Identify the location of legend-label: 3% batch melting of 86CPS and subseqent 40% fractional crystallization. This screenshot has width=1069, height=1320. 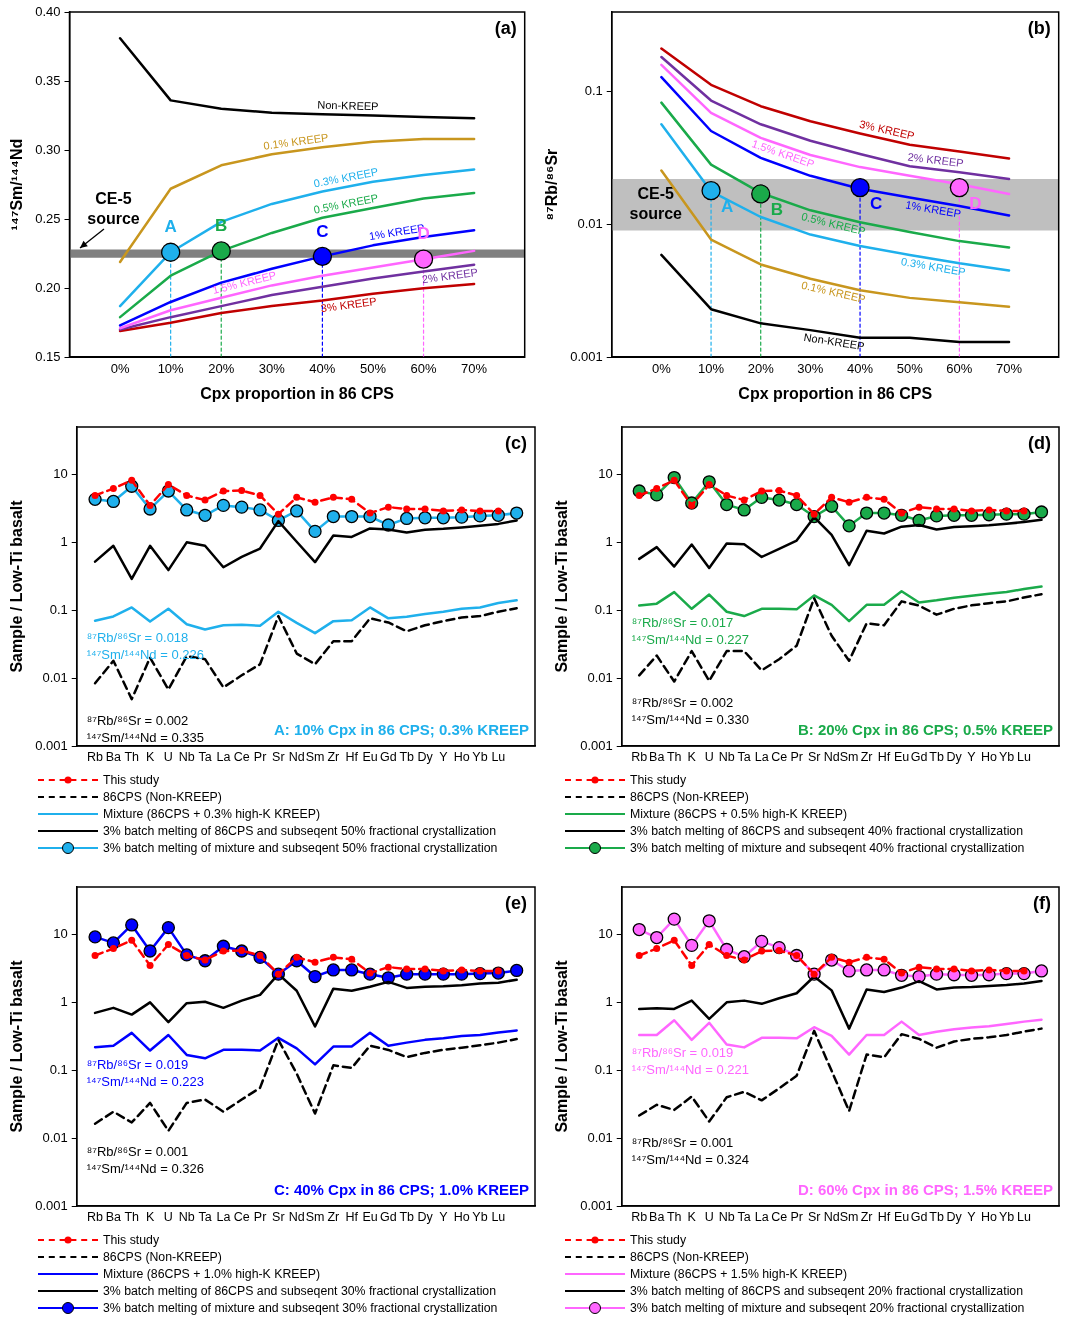
(827, 830).